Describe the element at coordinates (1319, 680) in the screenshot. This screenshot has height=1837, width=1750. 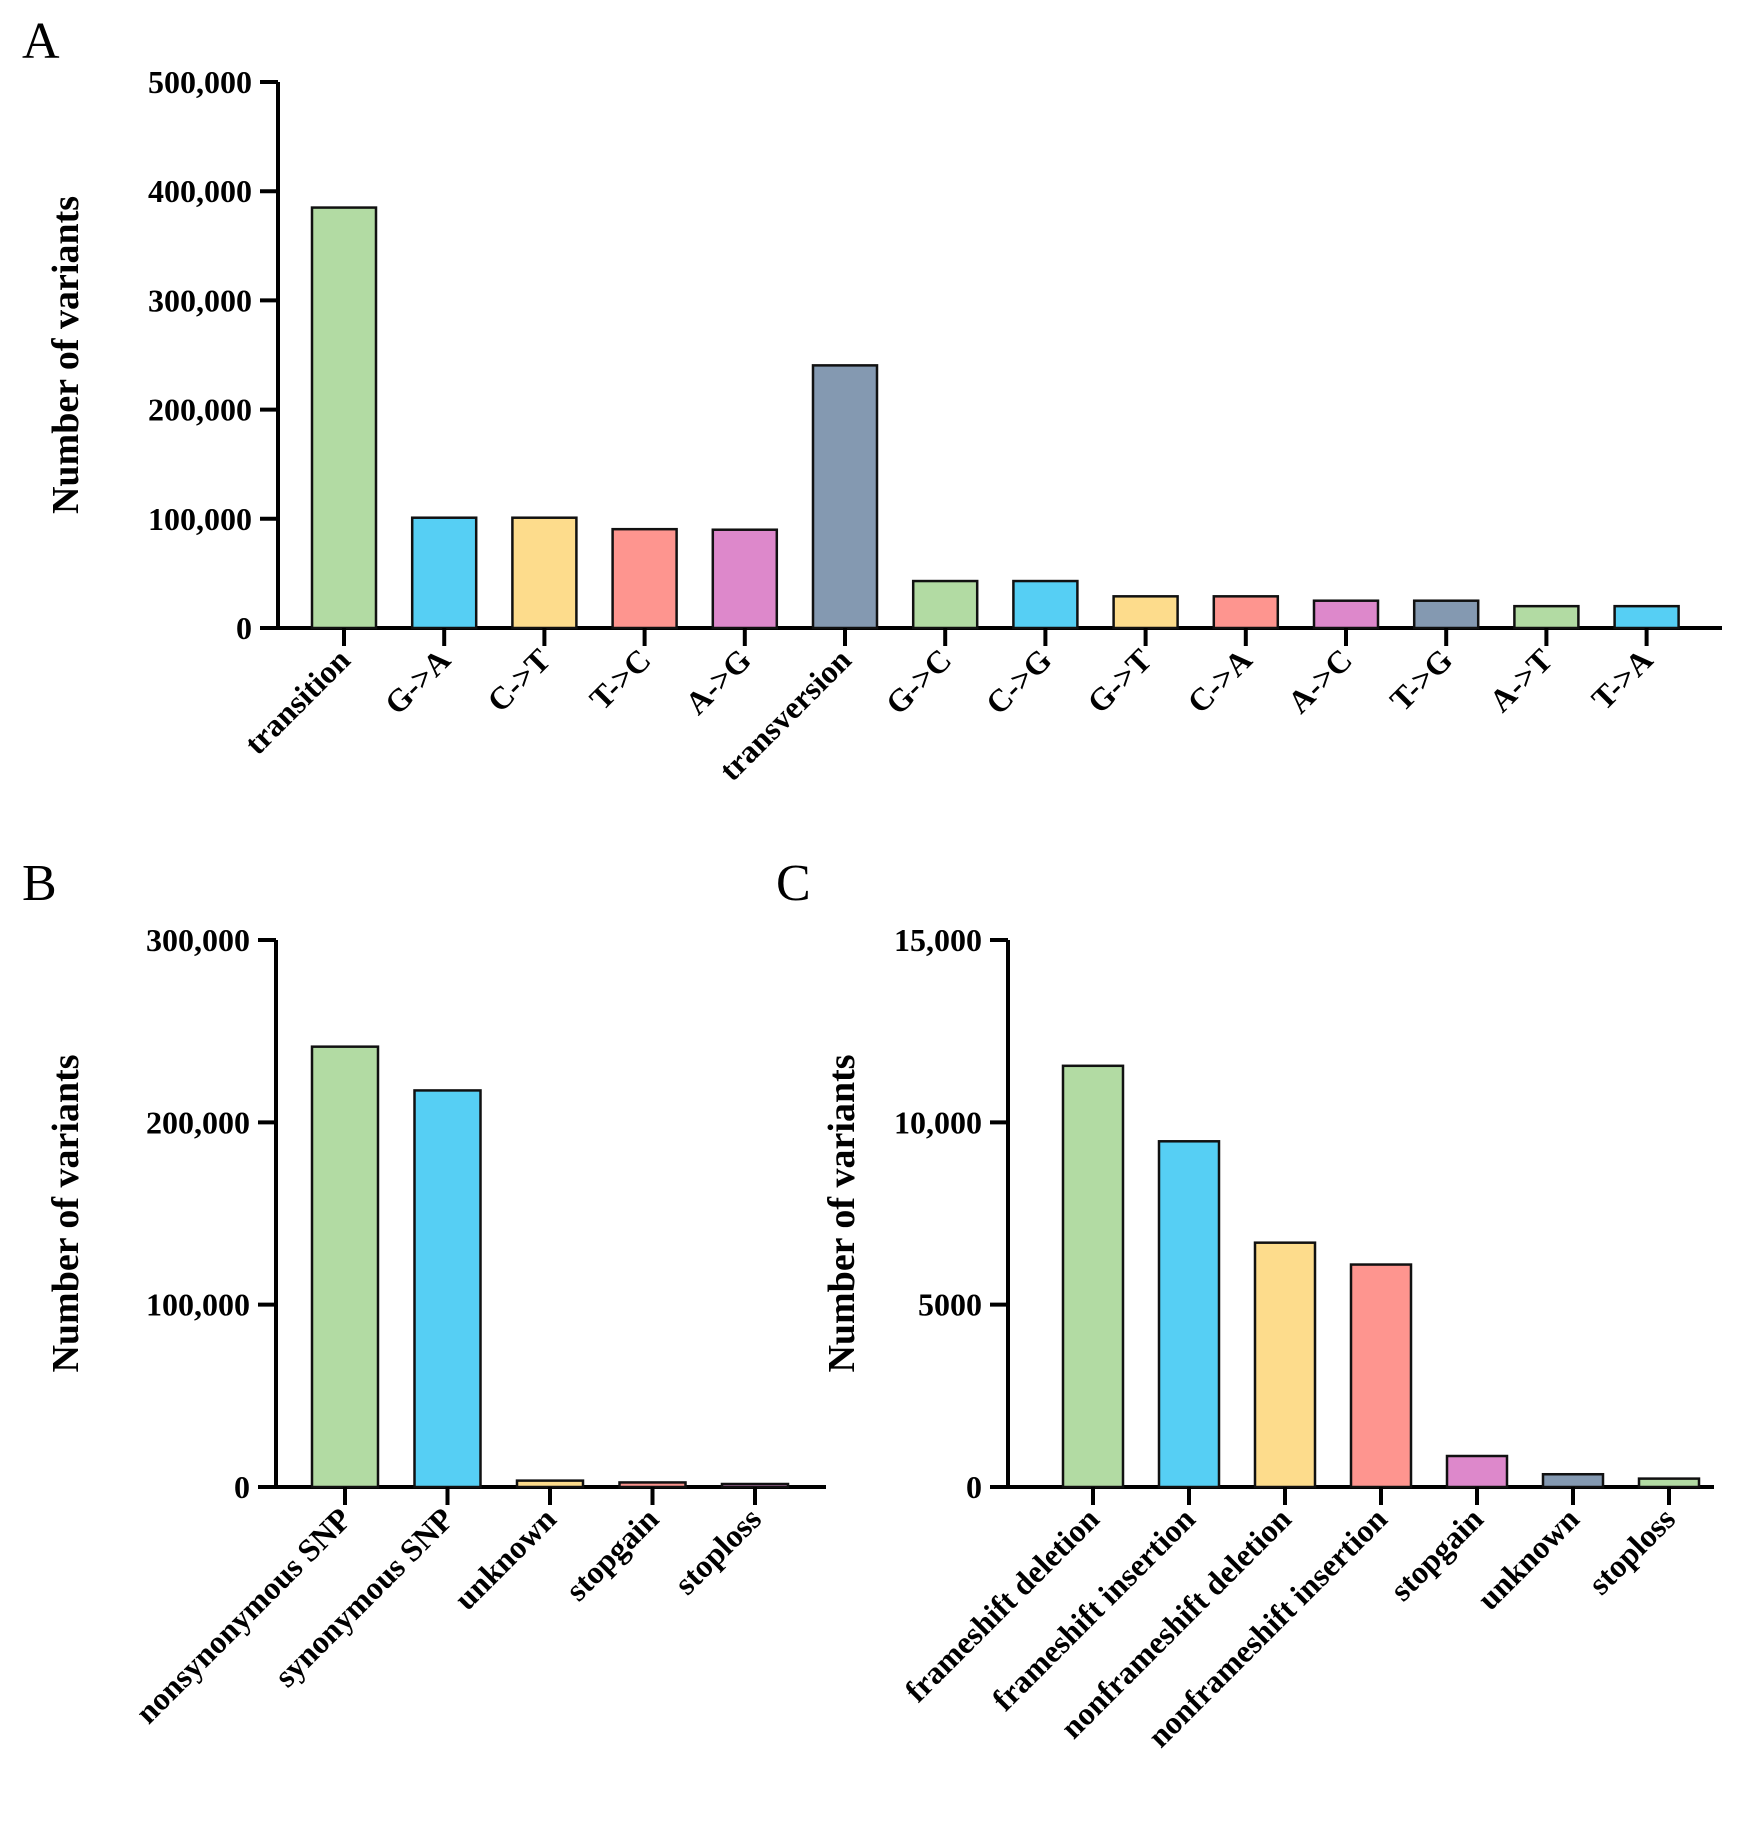
I see `x-tick-label: A->C` at that location.